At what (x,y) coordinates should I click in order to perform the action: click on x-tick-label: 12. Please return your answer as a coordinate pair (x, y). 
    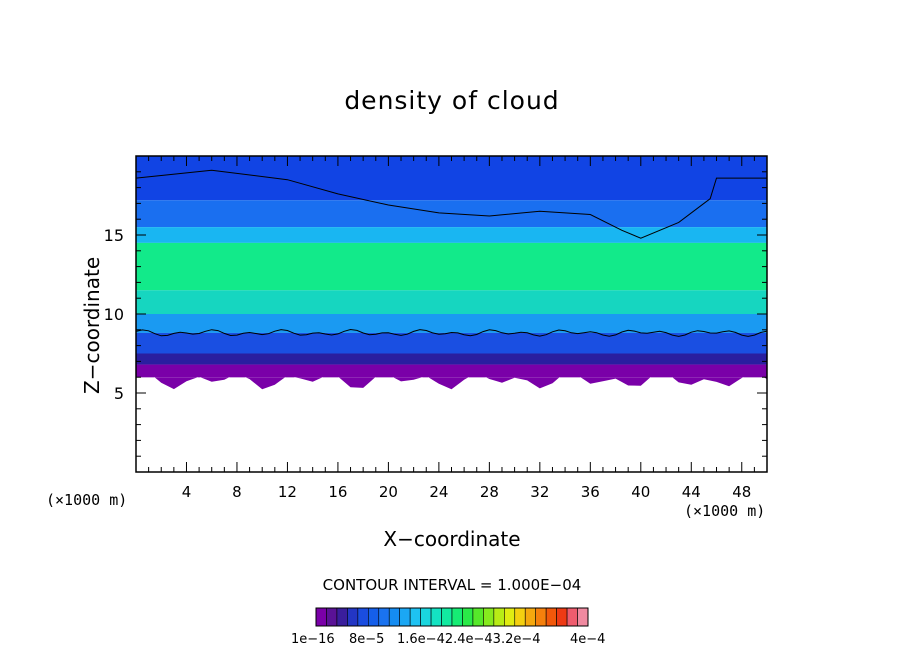
    Looking at the image, I should click on (287, 492).